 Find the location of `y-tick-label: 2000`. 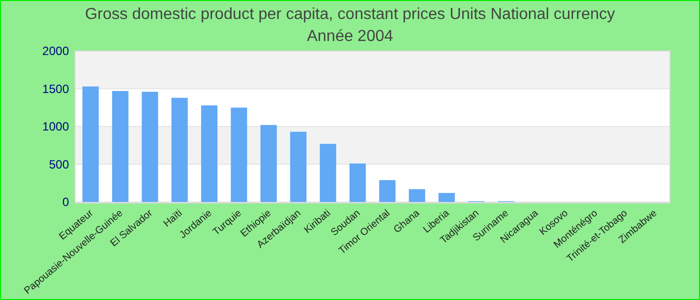

y-tick-label: 2000 is located at coordinates (56, 51).